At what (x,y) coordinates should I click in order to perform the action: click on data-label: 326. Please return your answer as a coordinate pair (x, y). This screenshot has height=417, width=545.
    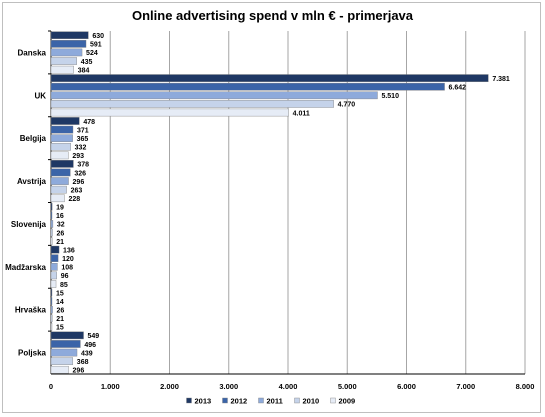
    Looking at the image, I should click on (80, 173).